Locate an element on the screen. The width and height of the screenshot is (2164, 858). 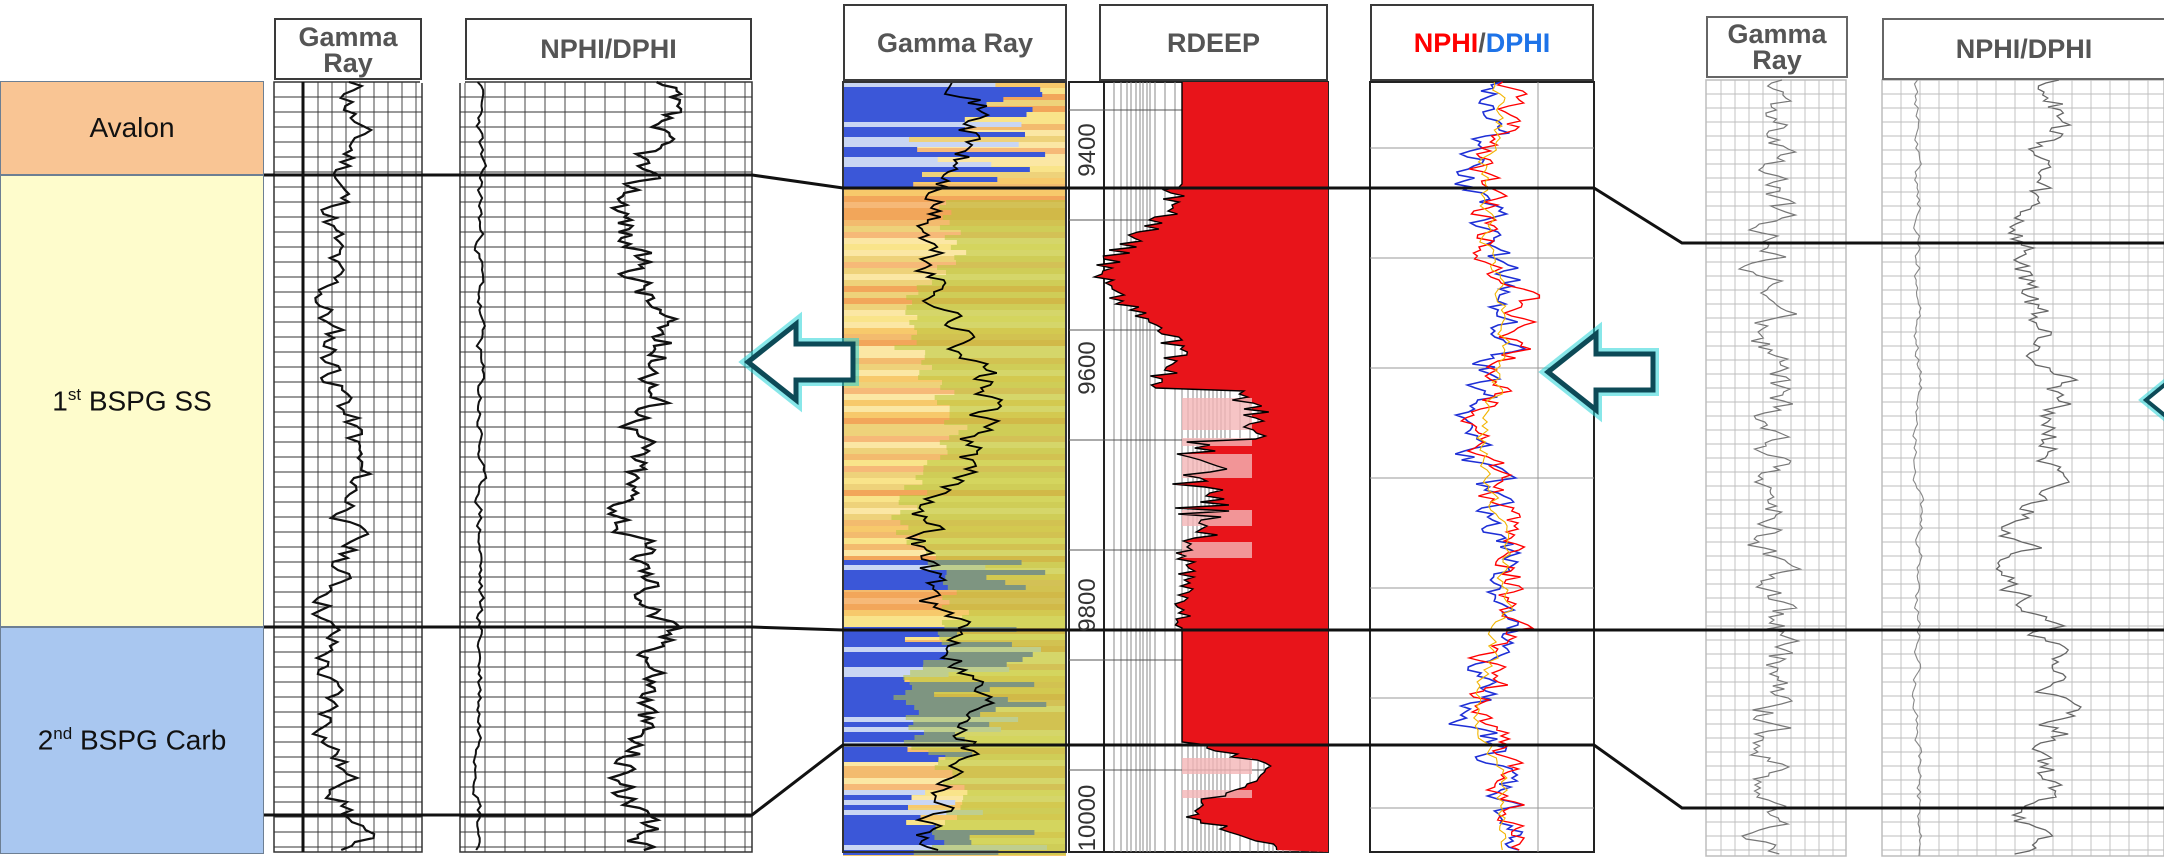
center-rdeep-track is located at coordinates (1198, 467).